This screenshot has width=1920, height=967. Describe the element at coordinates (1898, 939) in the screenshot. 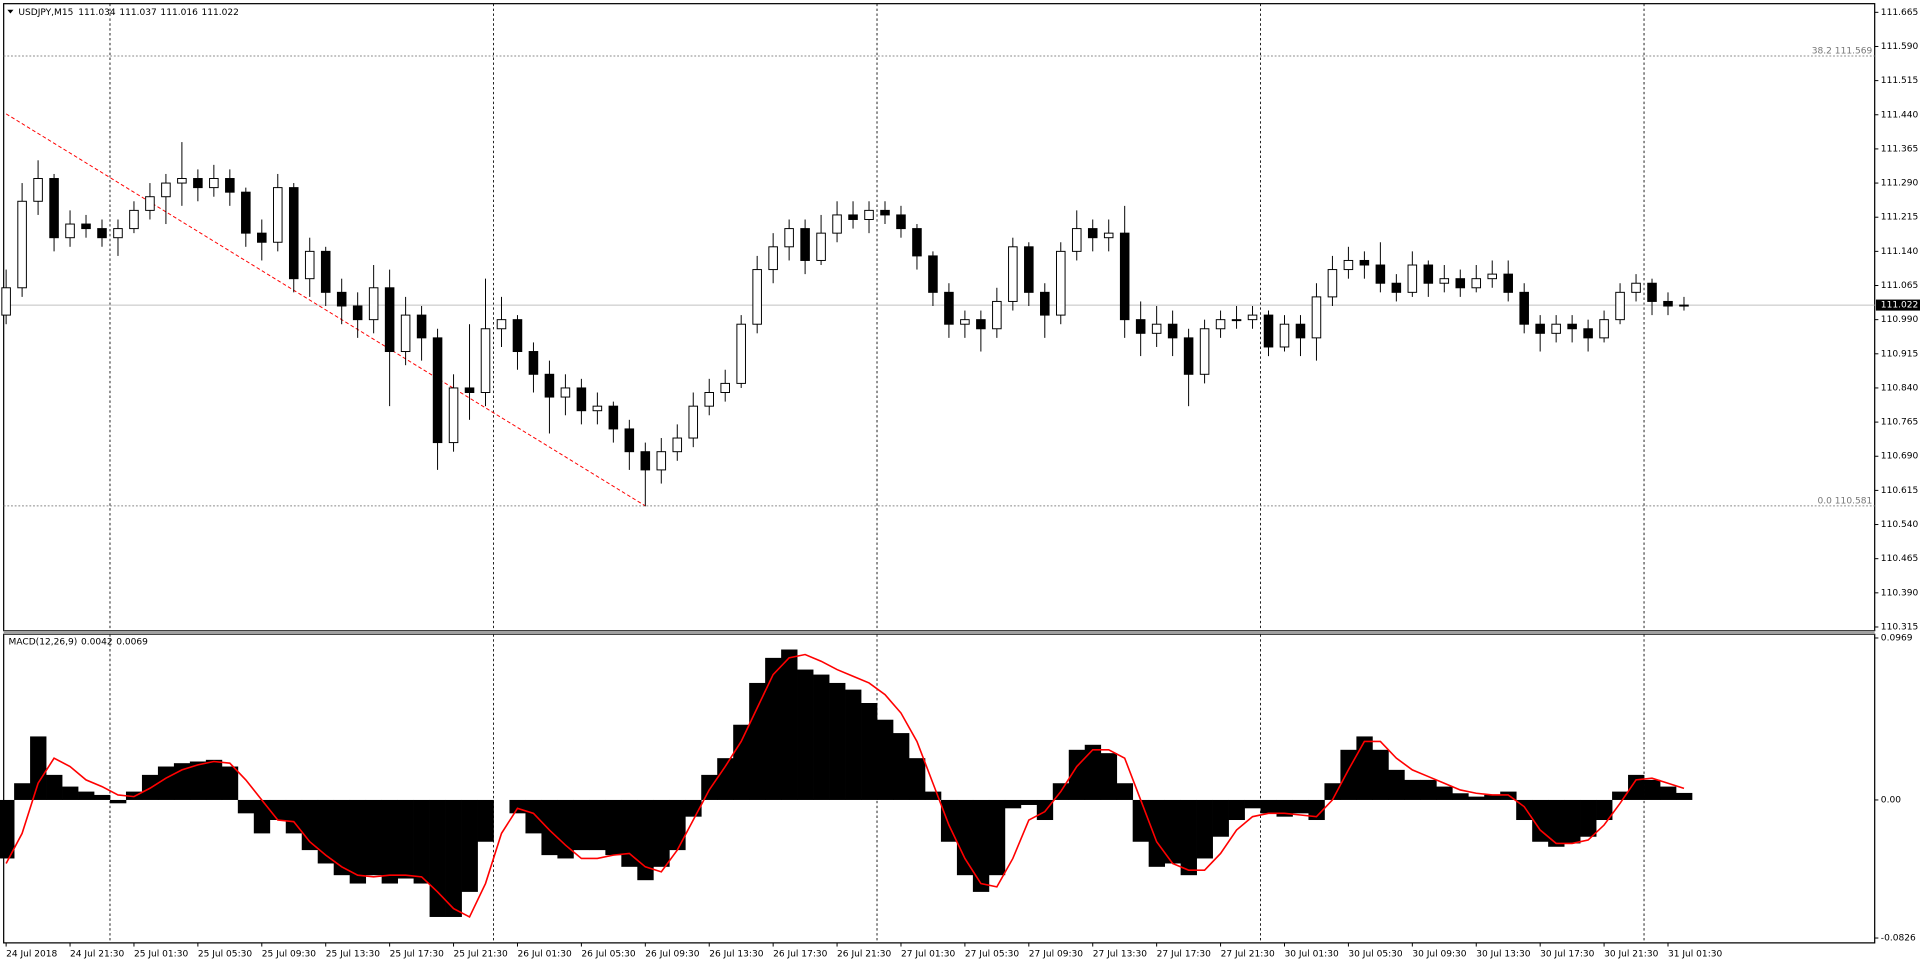

I see `y-tick-label: -0.0826` at that location.